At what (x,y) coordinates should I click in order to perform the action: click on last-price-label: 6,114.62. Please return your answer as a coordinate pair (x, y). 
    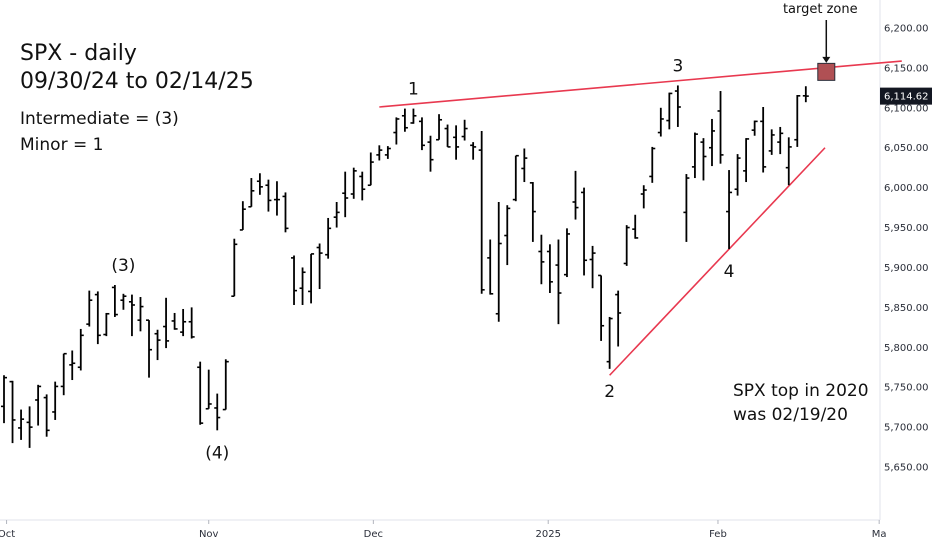
    Looking at the image, I should click on (906, 97).